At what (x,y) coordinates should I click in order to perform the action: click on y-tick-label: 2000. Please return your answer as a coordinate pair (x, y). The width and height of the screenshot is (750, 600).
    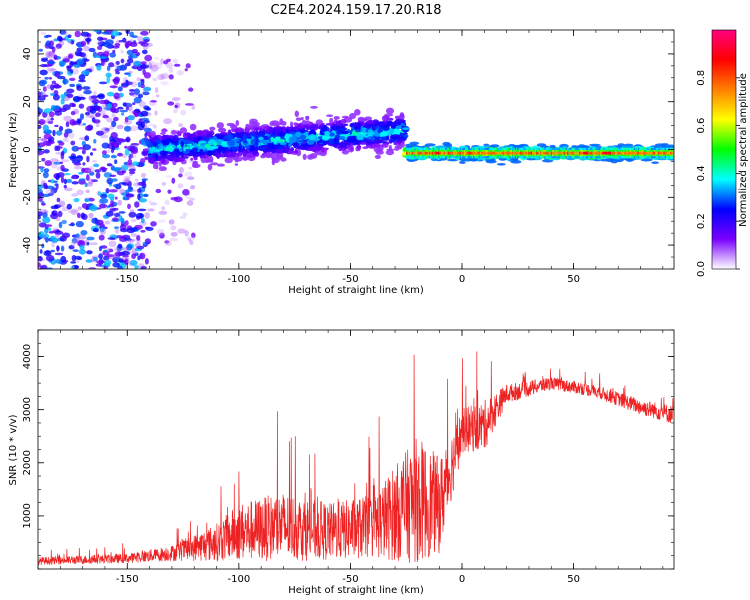
    Looking at the image, I should click on (27, 462).